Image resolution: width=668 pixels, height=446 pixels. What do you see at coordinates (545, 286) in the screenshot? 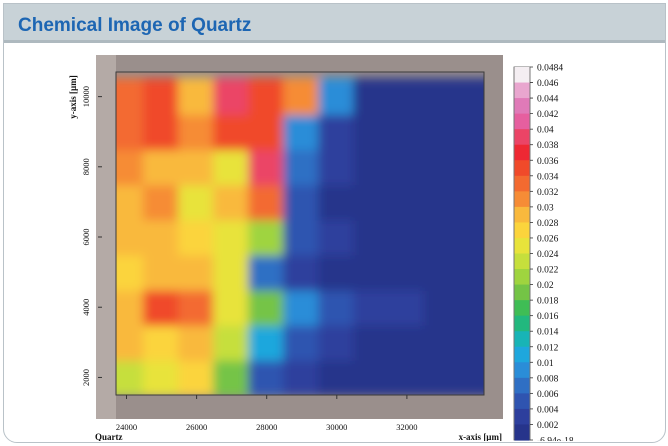
I see `colorbar-label: 0.02` at bounding box center [545, 286].